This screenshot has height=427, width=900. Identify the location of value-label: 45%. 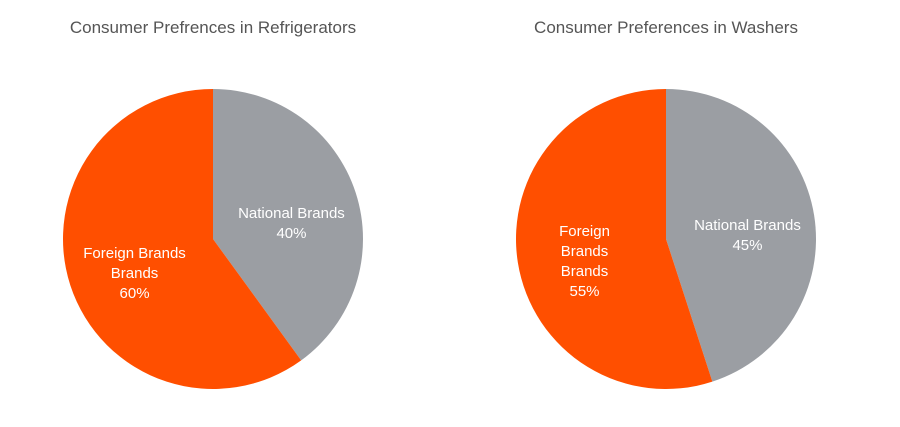
(747, 246).